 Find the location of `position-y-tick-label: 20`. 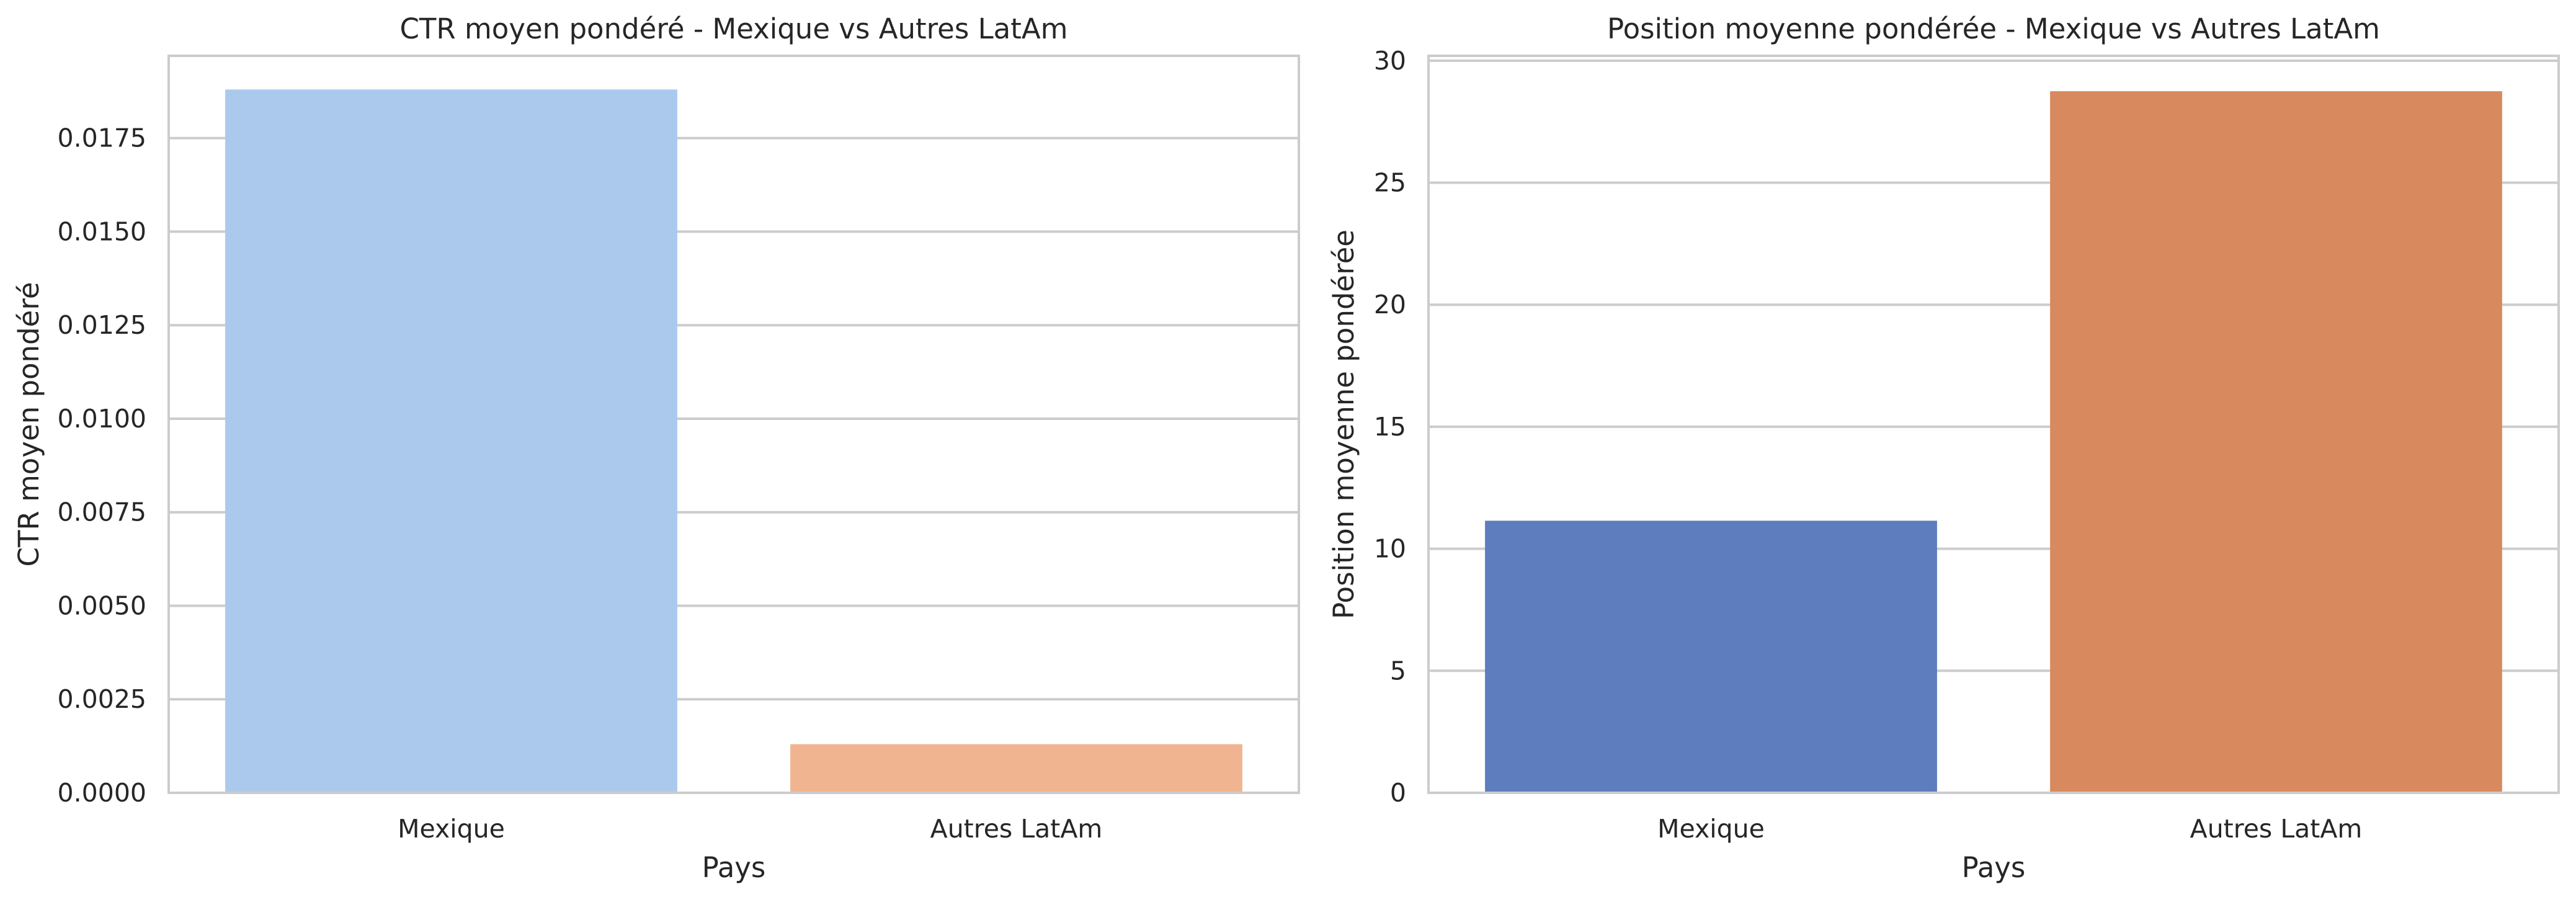

position-y-tick-label: 20 is located at coordinates (1390, 305).